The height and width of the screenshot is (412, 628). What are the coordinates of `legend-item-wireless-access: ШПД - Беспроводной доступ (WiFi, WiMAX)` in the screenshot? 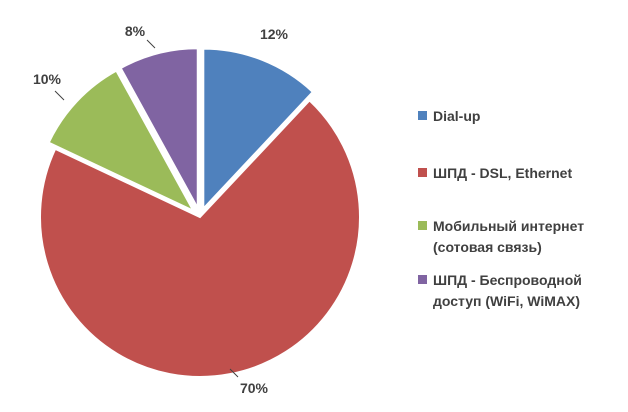 It's located at (518, 291).